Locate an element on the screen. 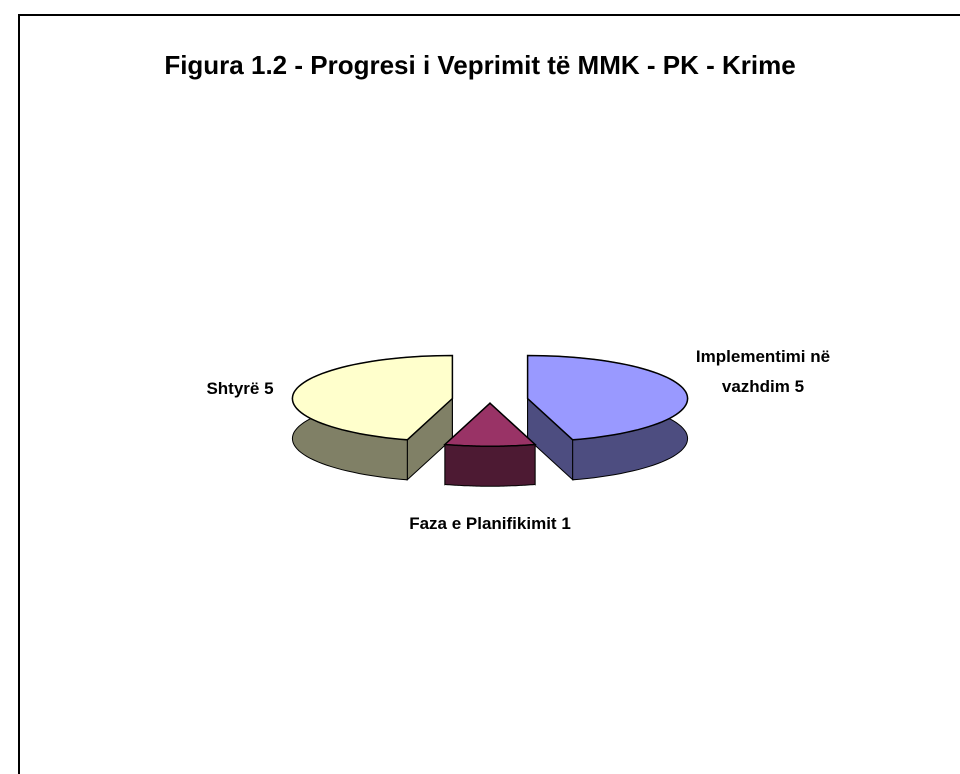 This screenshot has width=960, height=774. label-value: 1 is located at coordinates (566, 523).